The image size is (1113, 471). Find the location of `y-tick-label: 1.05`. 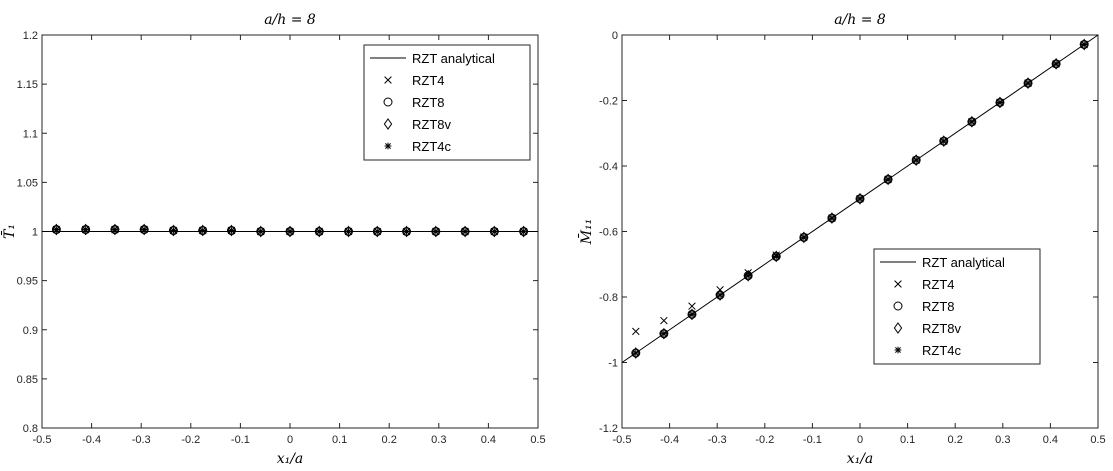

y-tick-label: 1.05 is located at coordinates (27, 183).